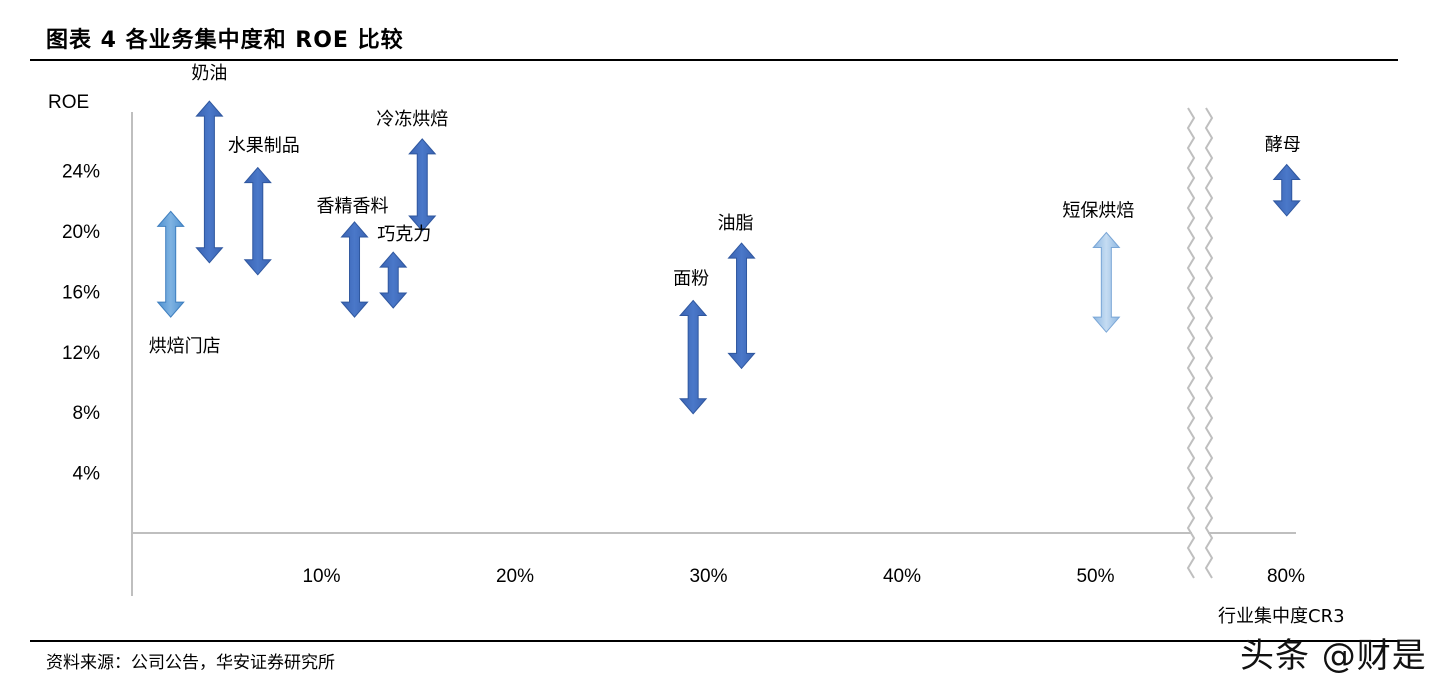  Describe the element at coordinates (87, 474) in the screenshot. I see `y-tick-label: 4%` at that location.